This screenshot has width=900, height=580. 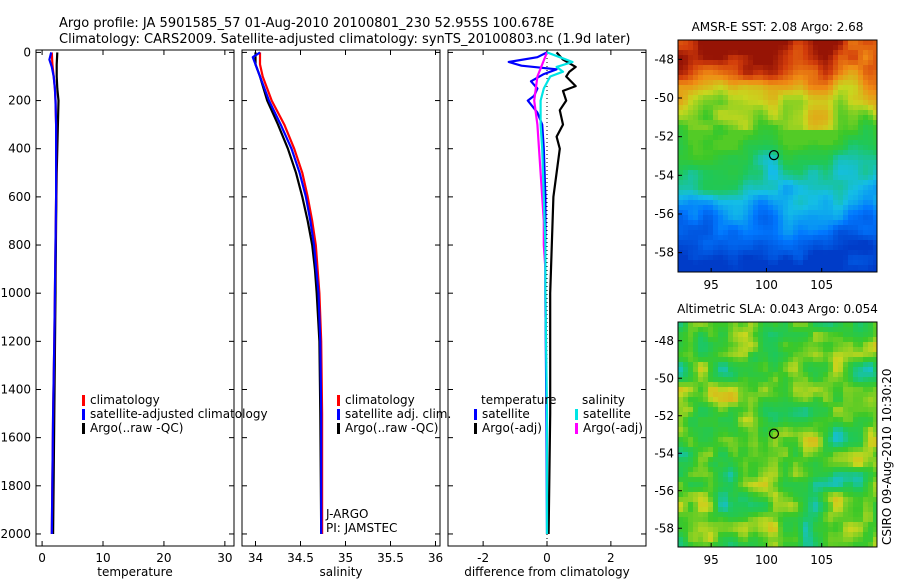 I want to click on depth-tick-label: 1200, so click(x=15, y=341).